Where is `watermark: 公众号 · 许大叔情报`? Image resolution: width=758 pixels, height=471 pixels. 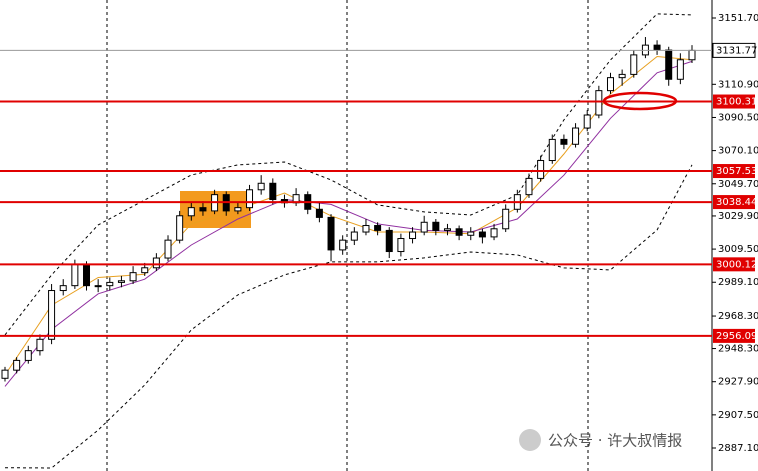
watermark: 公众号 · 许大叔情报 is located at coordinates (615, 441).